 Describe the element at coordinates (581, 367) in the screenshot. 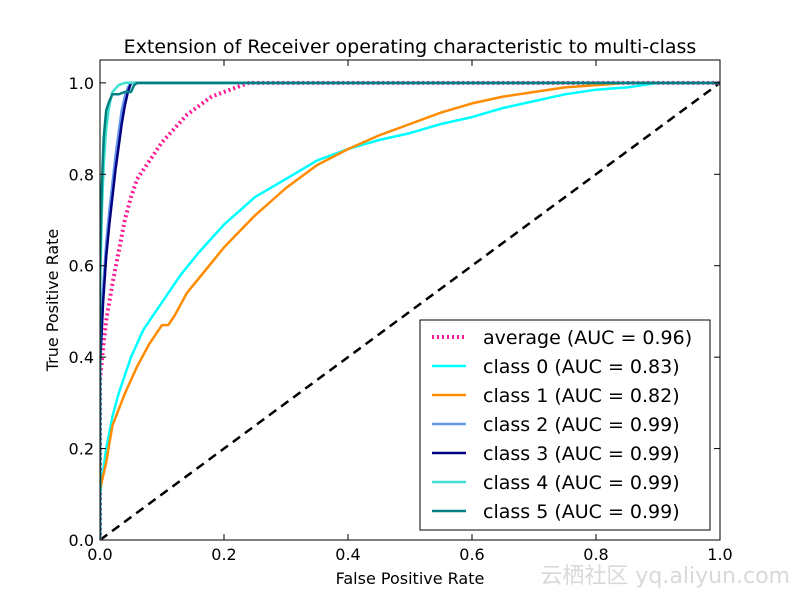

I see `legend-label-1: class 0 (AUC = 0.83)` at that location.